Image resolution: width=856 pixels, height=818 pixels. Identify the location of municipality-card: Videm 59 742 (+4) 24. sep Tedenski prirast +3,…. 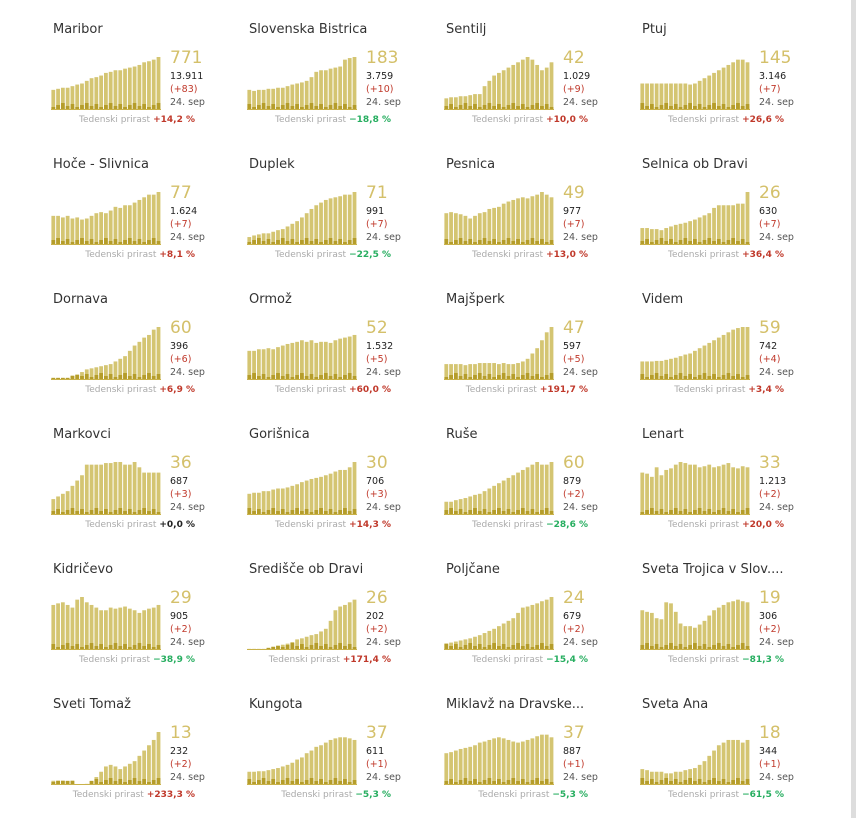
(724, 335).